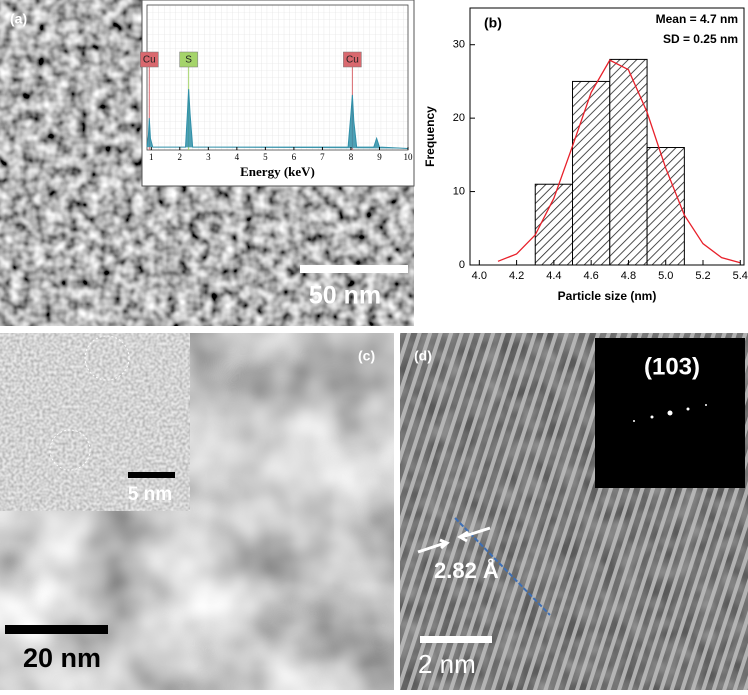 The image size is (748, 695). Describe the element at coordinates (700, 39) in the screenshot. I see `annotation: SD = 0.25 nm` at that location.